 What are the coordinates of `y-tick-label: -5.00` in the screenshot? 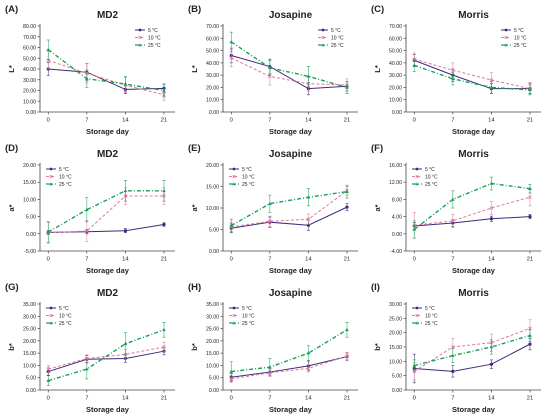 It's located at (30, 252).